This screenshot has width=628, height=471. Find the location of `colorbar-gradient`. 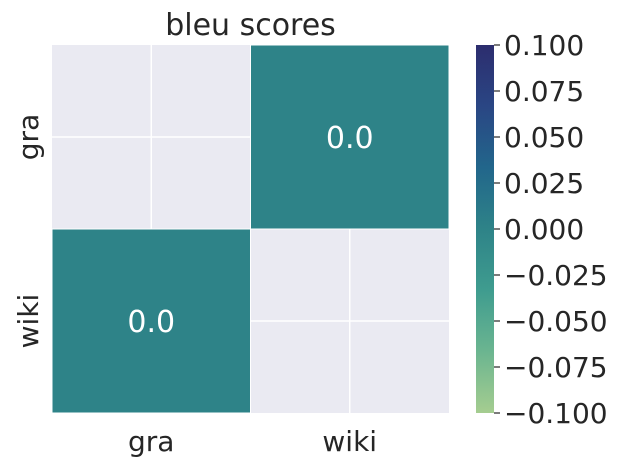

colorbar-gradient is located at coordinates (485, 229).